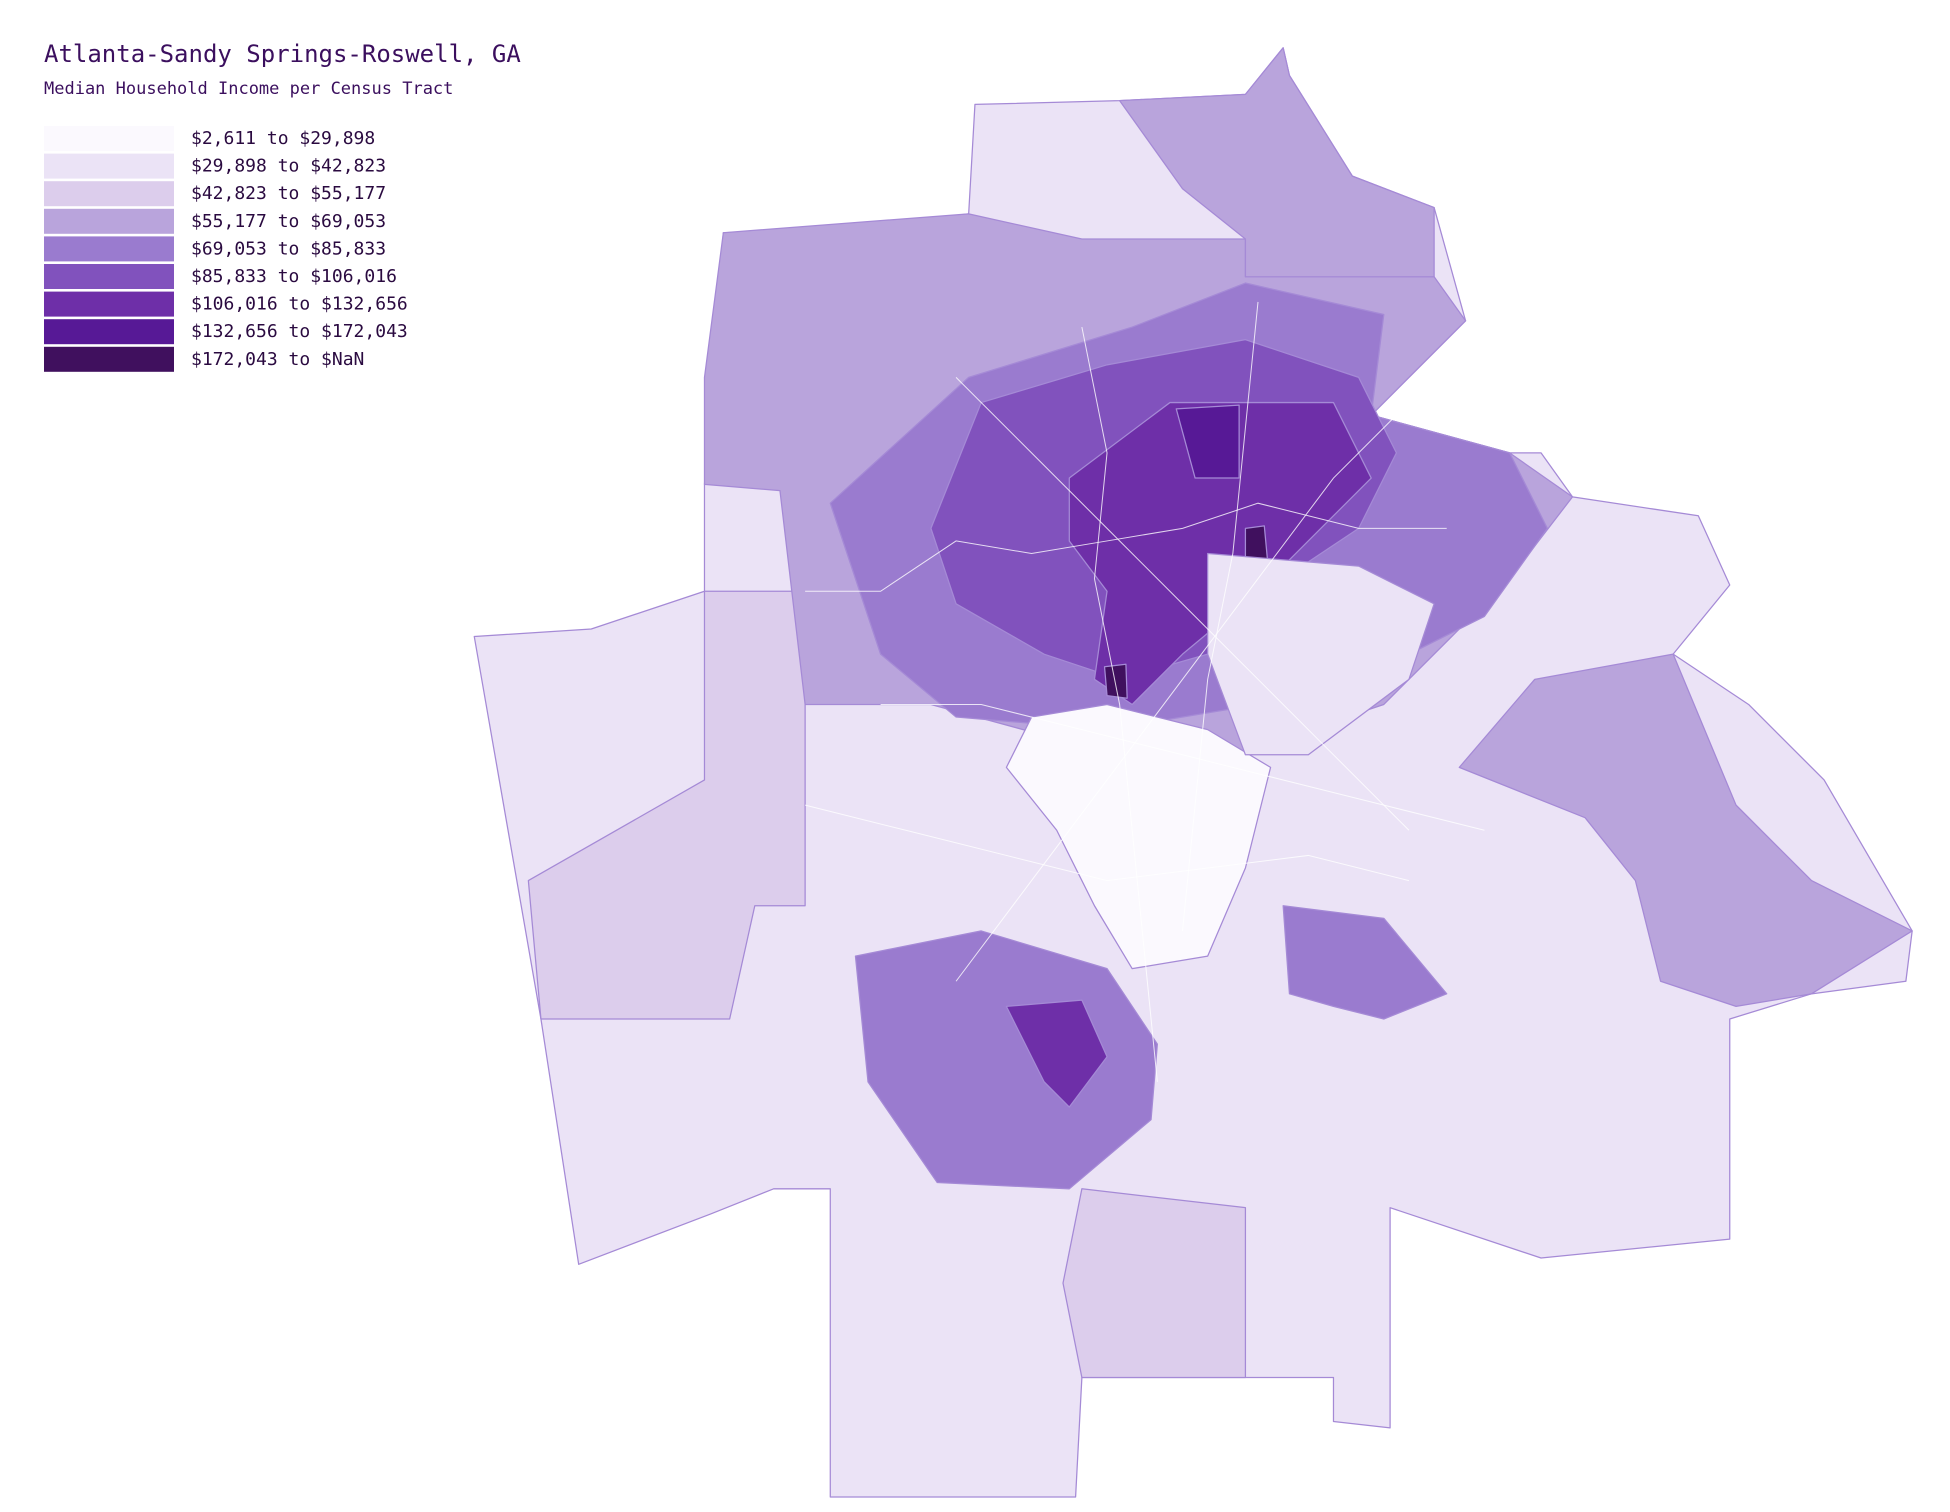 Image resolution: width=1950 pixels, height=1512 pixels. Describe the element at coordinates (288, 166) in the screenshot. I see `legend-label: $29,898 to $42,823` at that location.